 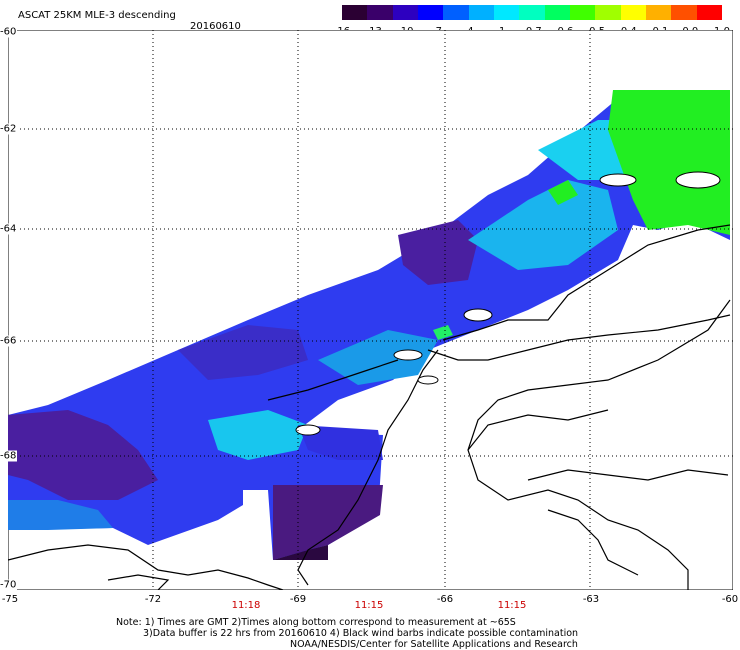 I want to click on map-title: ASCAT 25KM MLE-3 descending, so click(x=97, y=15).